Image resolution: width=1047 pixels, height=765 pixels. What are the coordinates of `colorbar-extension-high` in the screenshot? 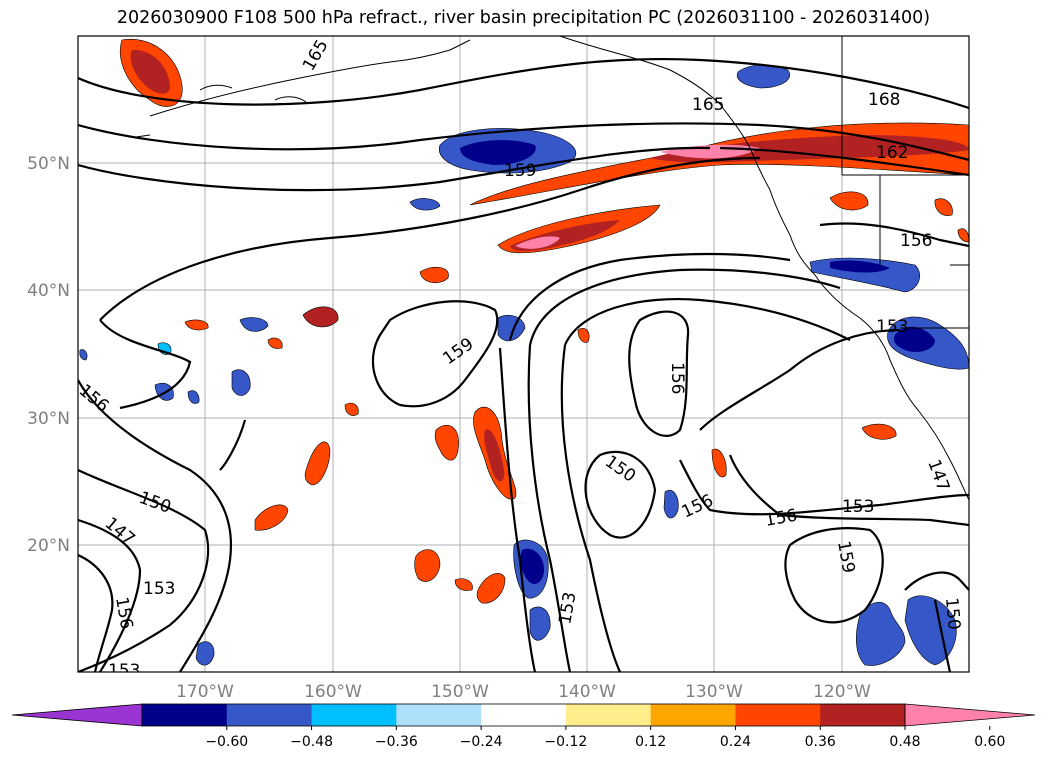 It's located at (970, 715).